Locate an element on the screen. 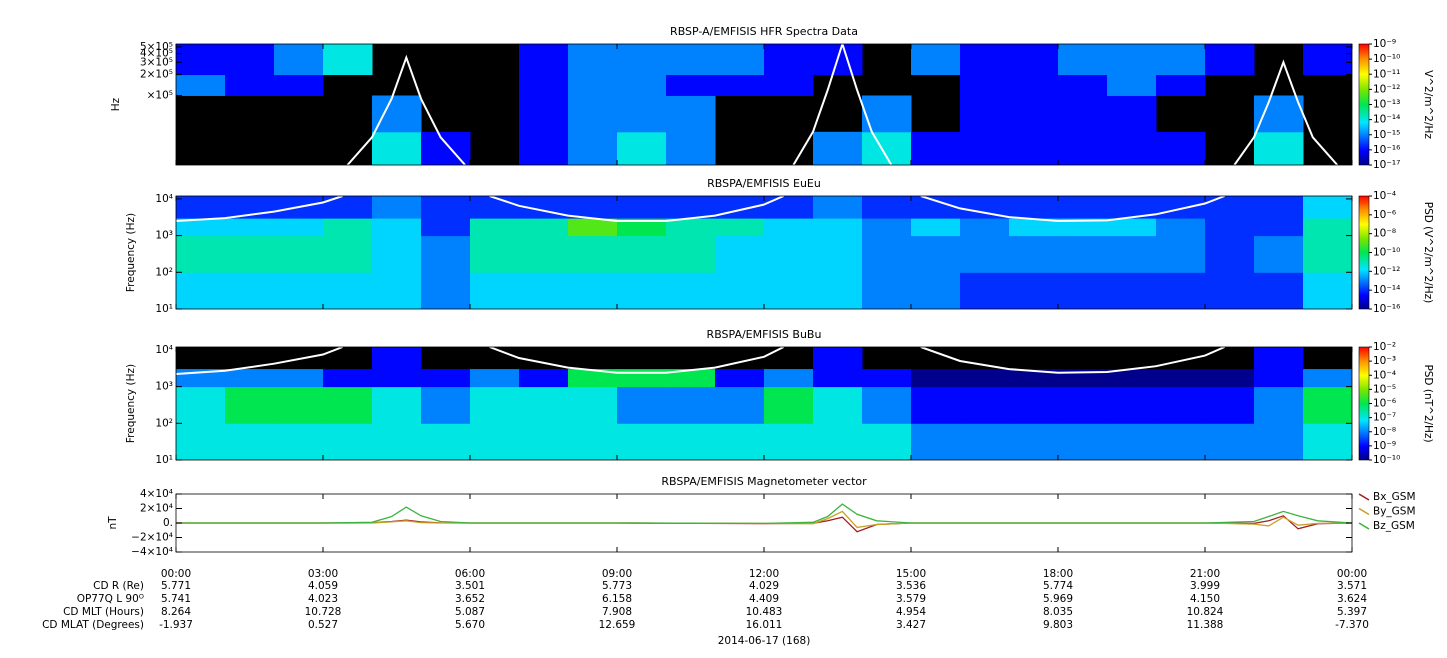 This screenshot has height=658, width=1447. colorbar-tick-label: 10⁻⁶ is located at coordinates (1384, 215).